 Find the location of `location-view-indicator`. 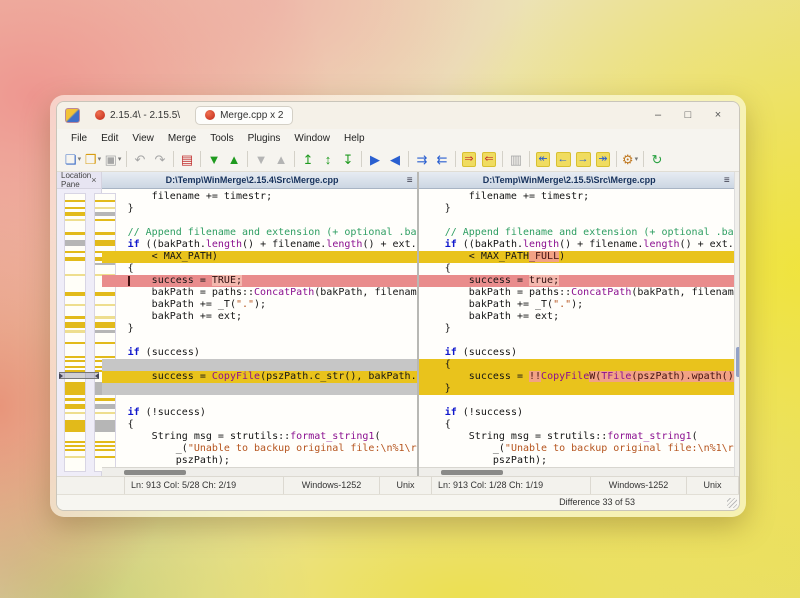

location-view-indicator is located at coordinates (79, 376).